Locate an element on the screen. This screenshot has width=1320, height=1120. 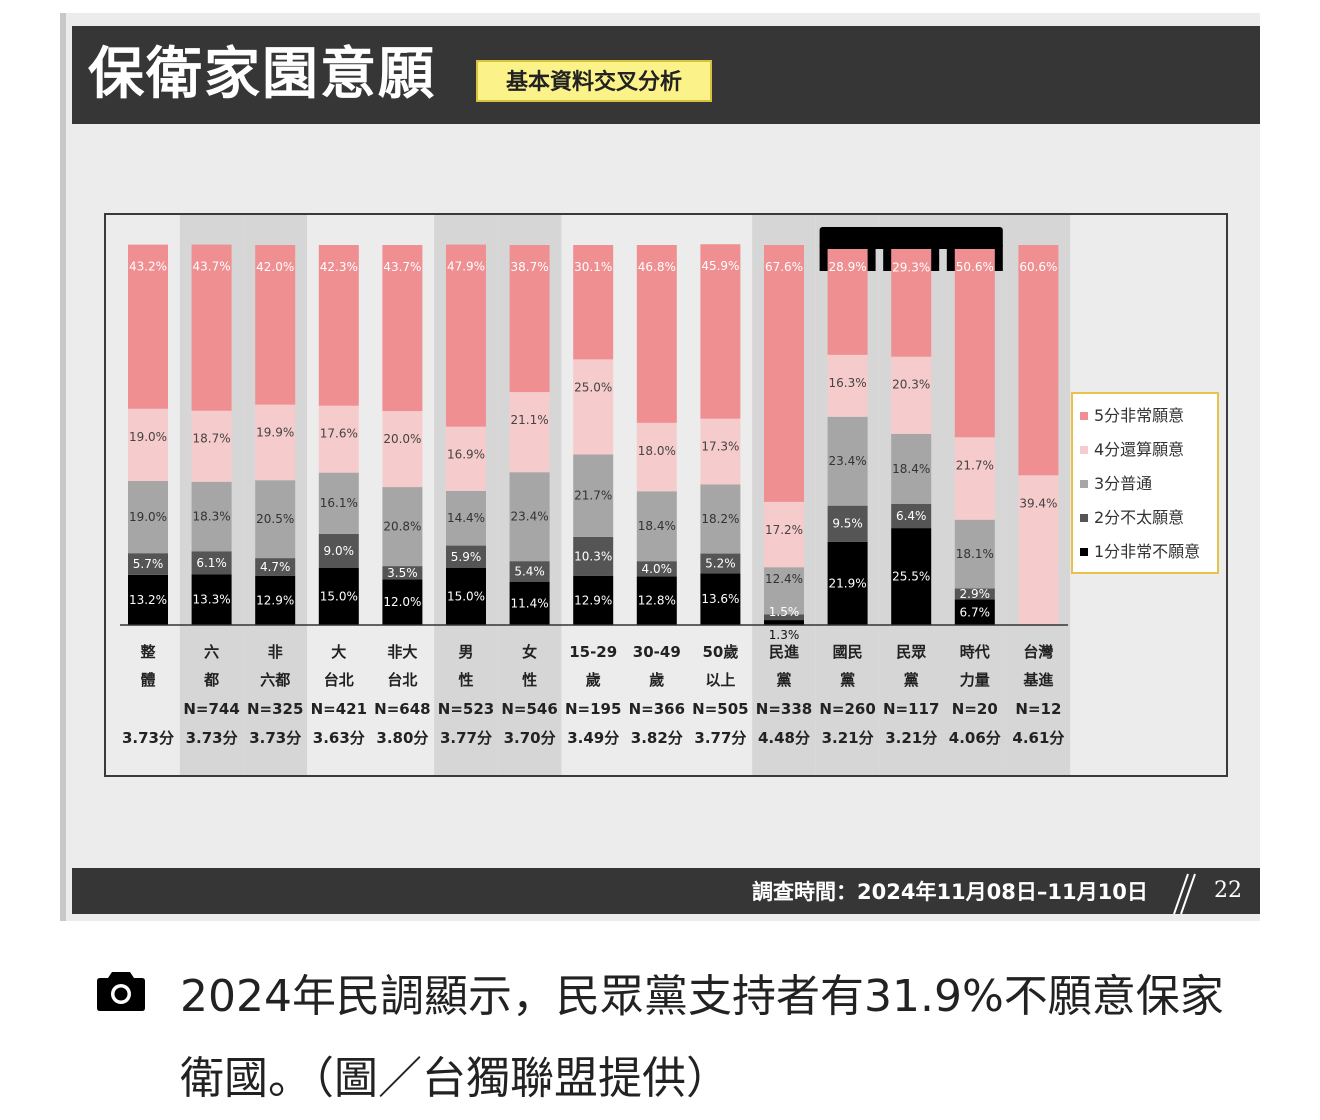
data-label: 14.4% is located at coordinates (466, 518).